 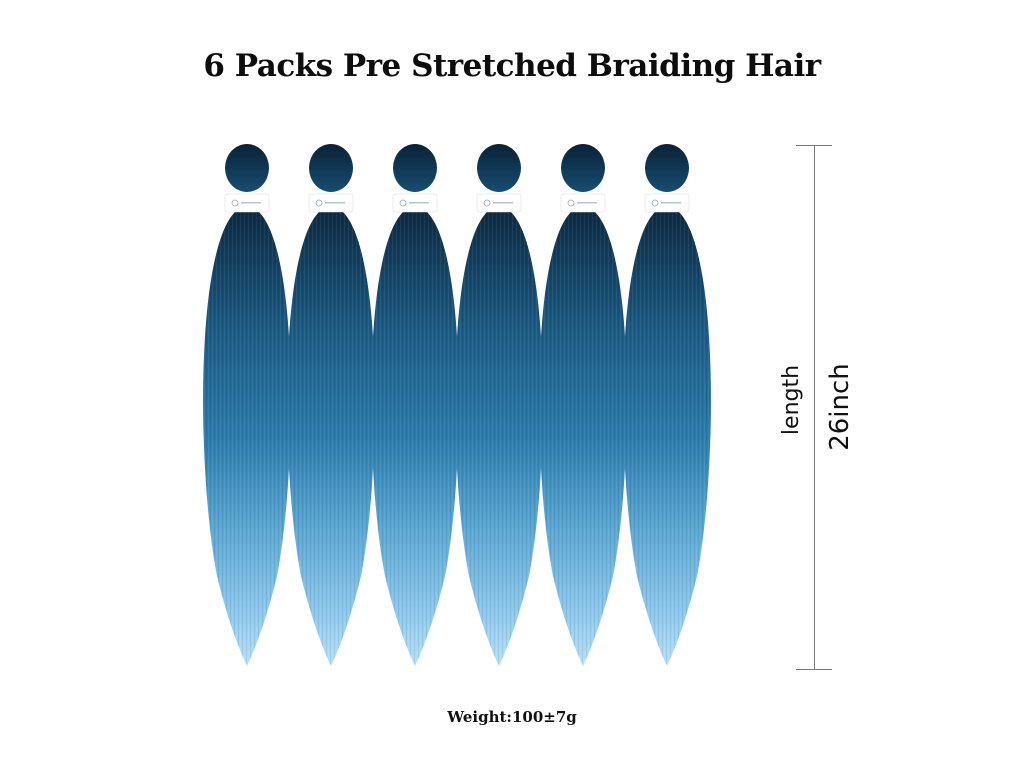 What do you see at coordinates (814, 407) in the screenshot?
I see `measure-line` at bounding box center [814, 407].